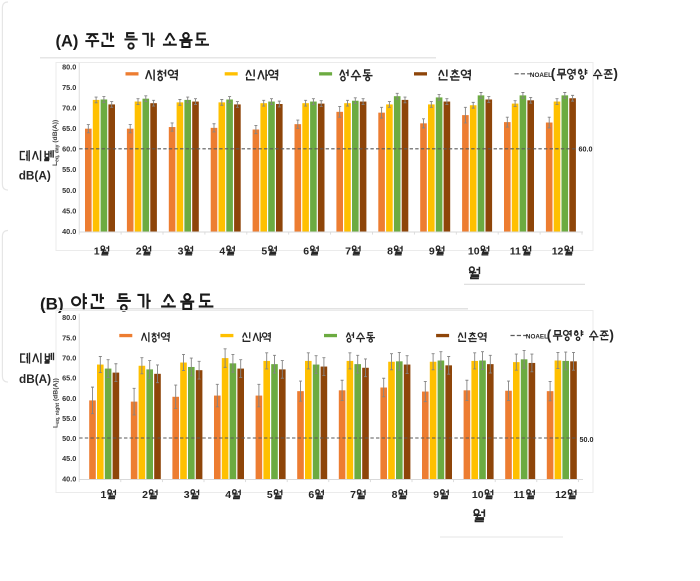 The width and height of the screenshot is (700, 581). I want to click on svg-text: Leq, night (dB(A)), so click(57, 403).